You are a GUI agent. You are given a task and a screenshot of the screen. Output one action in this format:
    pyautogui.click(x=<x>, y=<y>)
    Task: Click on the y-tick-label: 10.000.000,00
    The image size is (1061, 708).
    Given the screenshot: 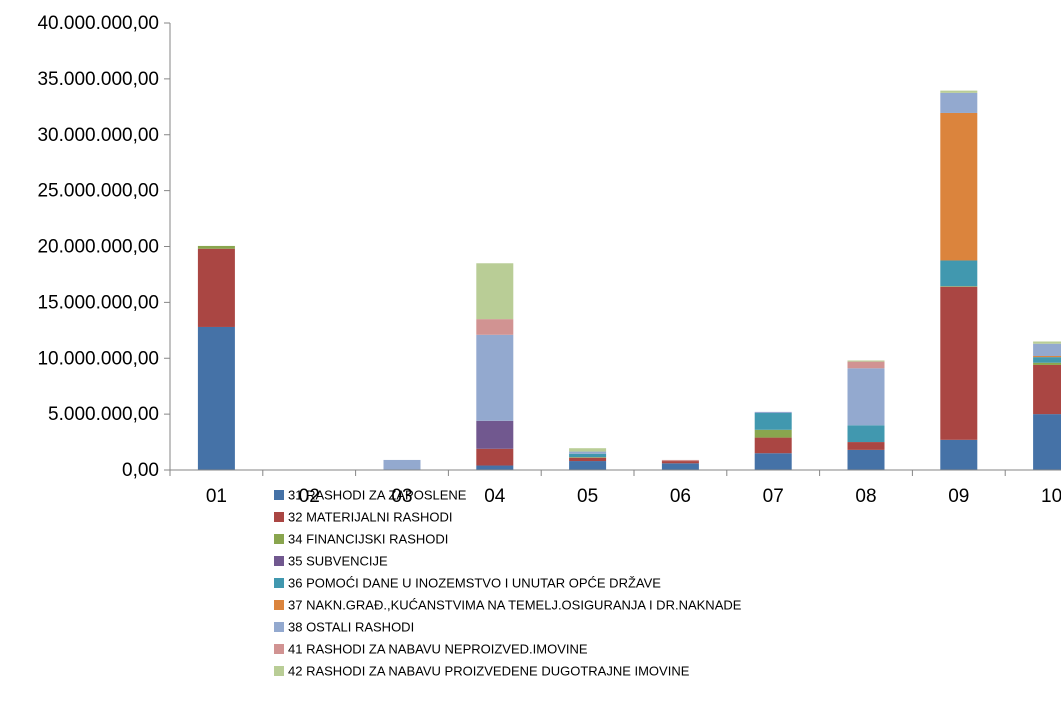 What is the action you would take?
    pyautogui.click(x=98, y=358)
    